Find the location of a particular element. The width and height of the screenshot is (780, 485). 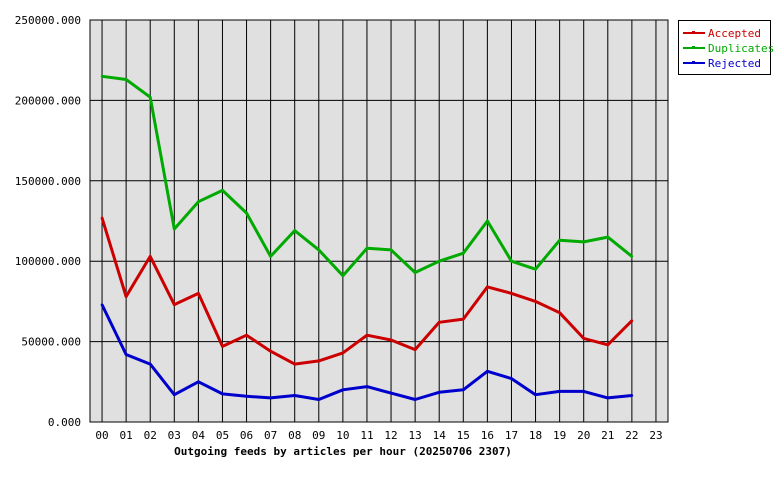

x-tick-label: 23 is located at coordinates (655, 435).